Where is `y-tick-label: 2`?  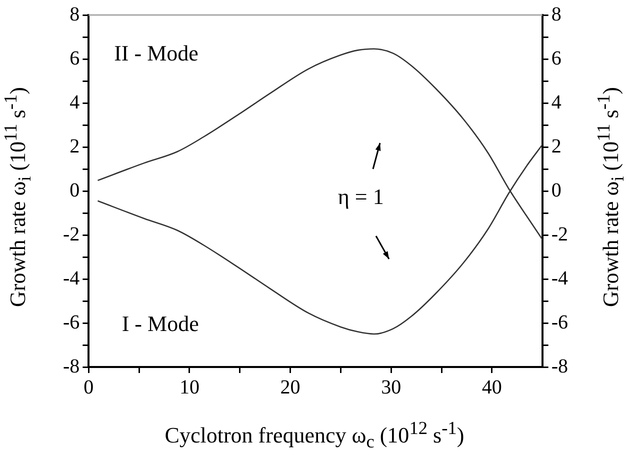 y-tick-label: 2 is located at coordinates (75, 146).